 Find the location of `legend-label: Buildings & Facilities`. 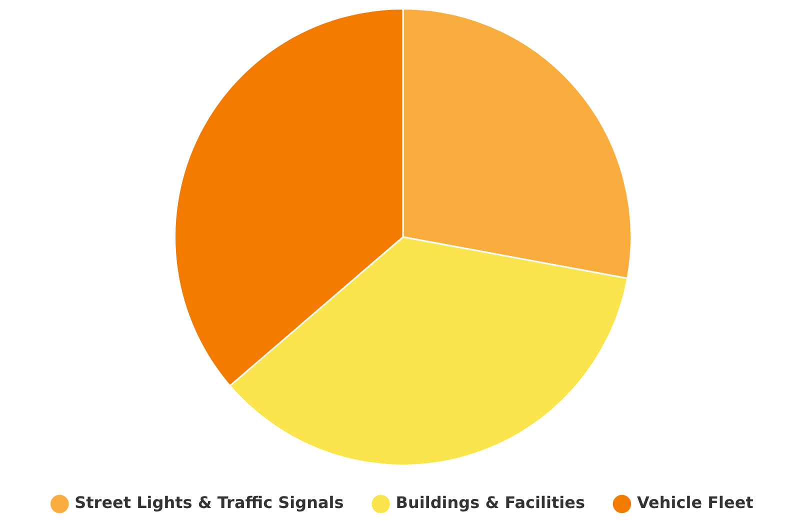

legend-label: Buildings & Facilities is located at coordinates (490, 502).